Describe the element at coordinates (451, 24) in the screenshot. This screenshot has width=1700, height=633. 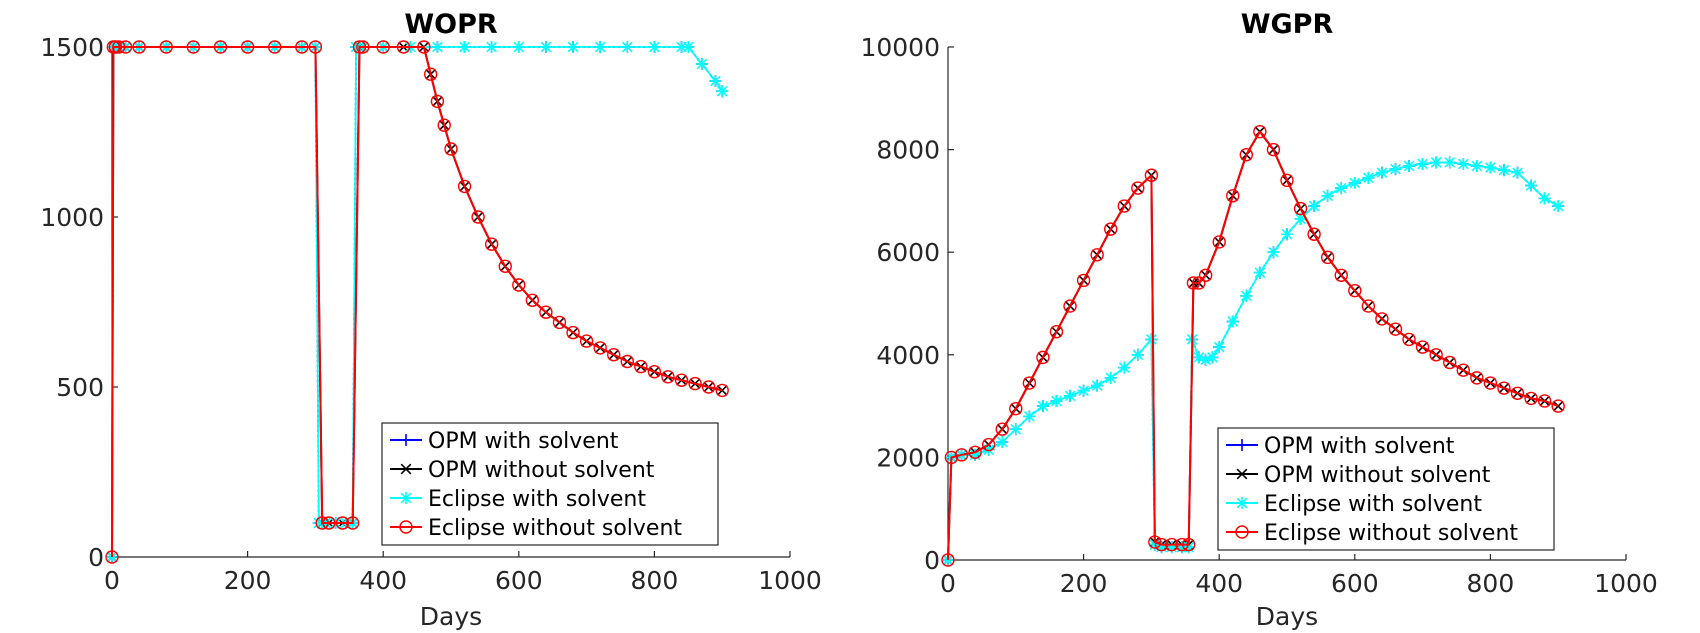
I see `chart-title: WOPR` at that location.